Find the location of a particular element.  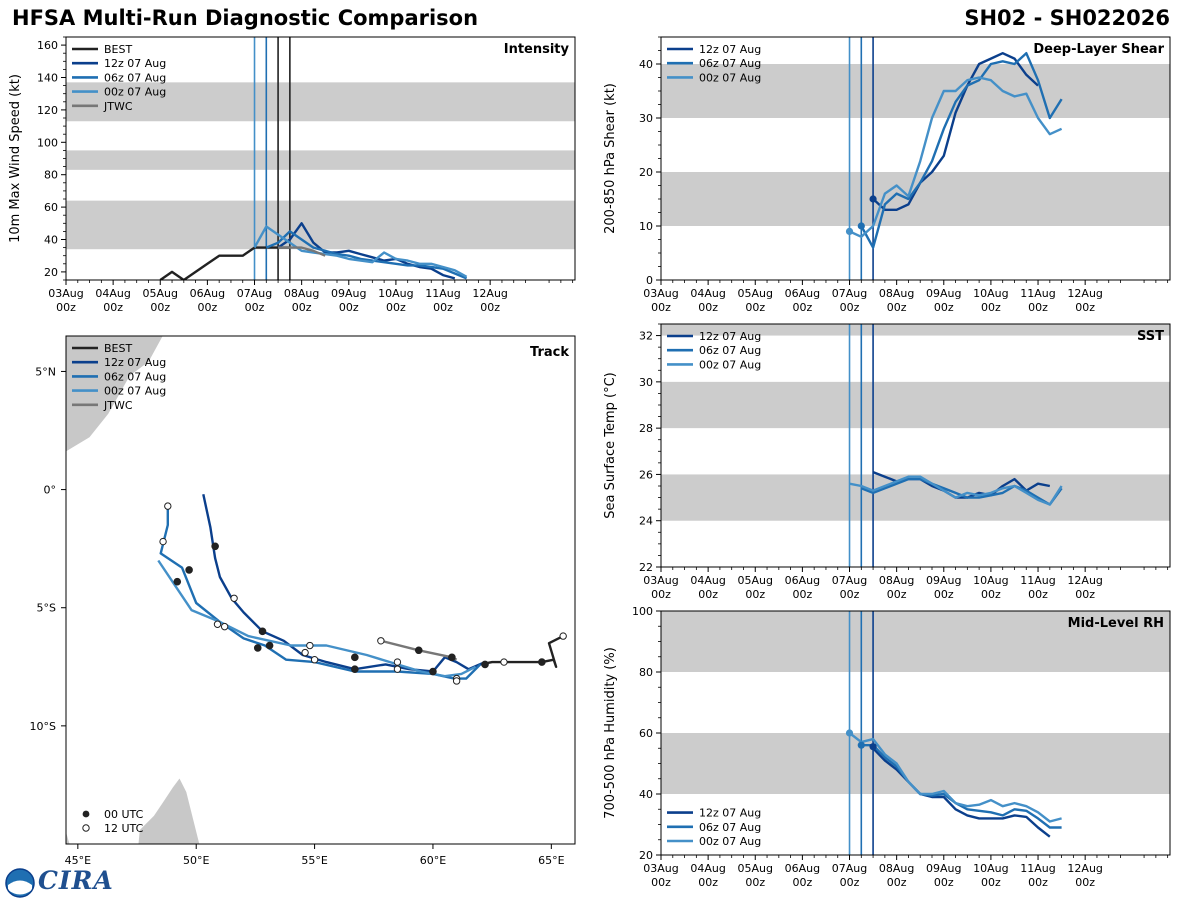

shear-xtick-bot-8: 00z is located at coordinates (1038, 307).